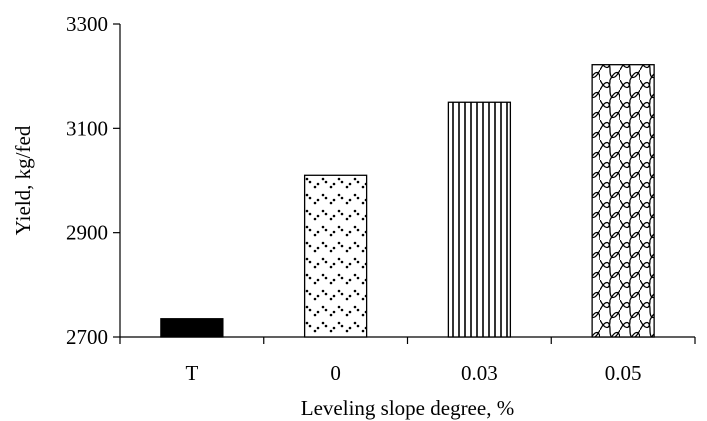 The image size is (707, 421). I want to click on x-axis: T 0 0.03 0.05, so click(407, 360).